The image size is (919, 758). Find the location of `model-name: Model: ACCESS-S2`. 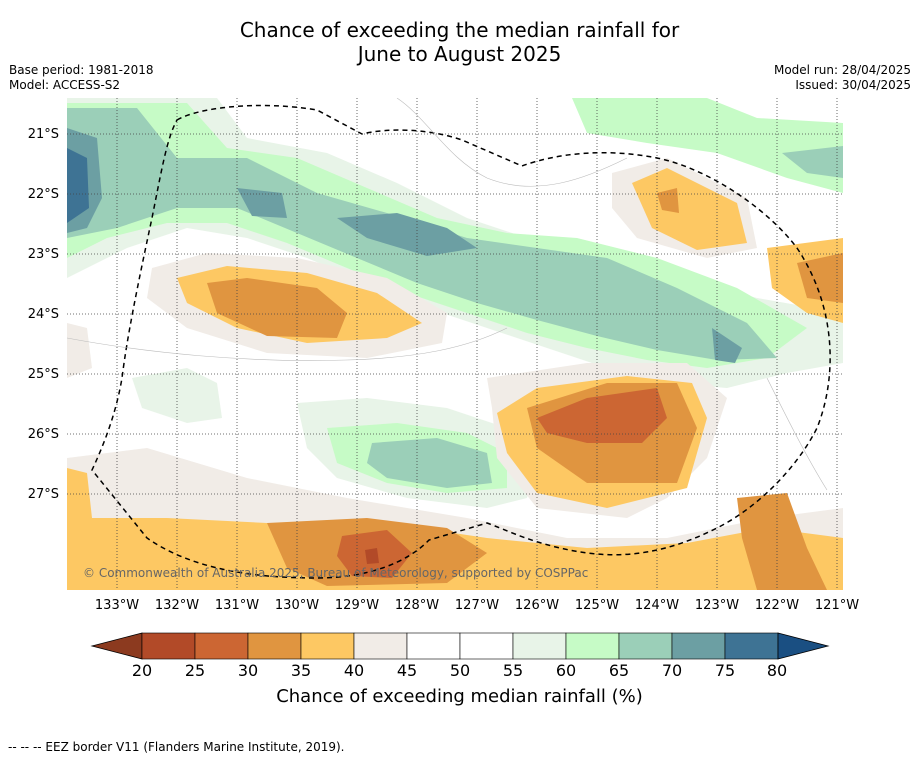

model-name: Model: ACCESS-S2 is located at coordinates (65, 85).